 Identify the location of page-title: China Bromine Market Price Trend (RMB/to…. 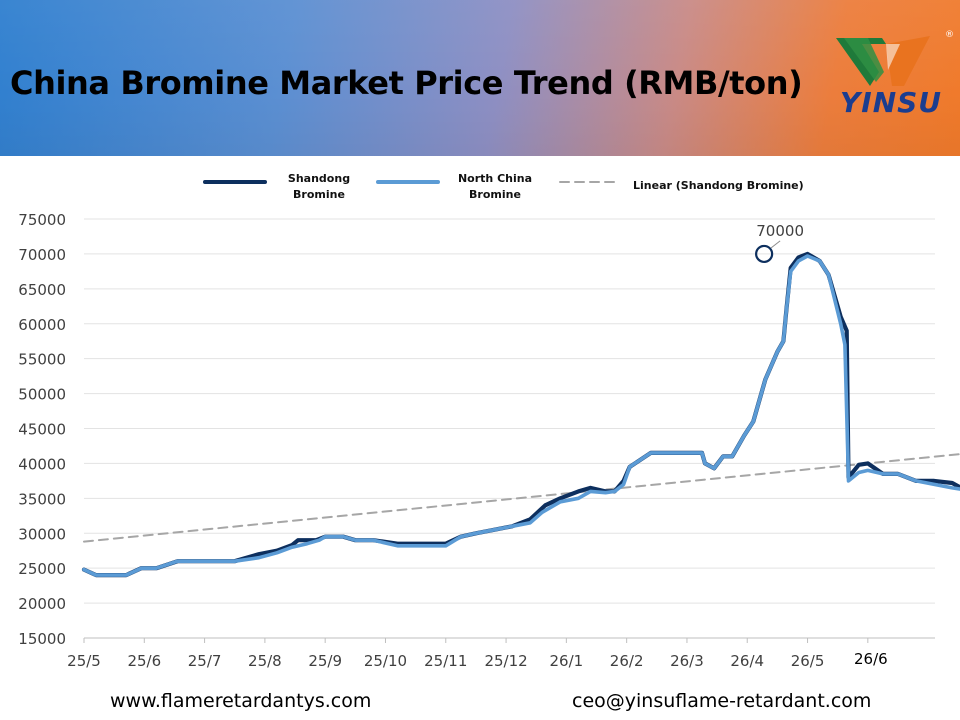
(406, 83).